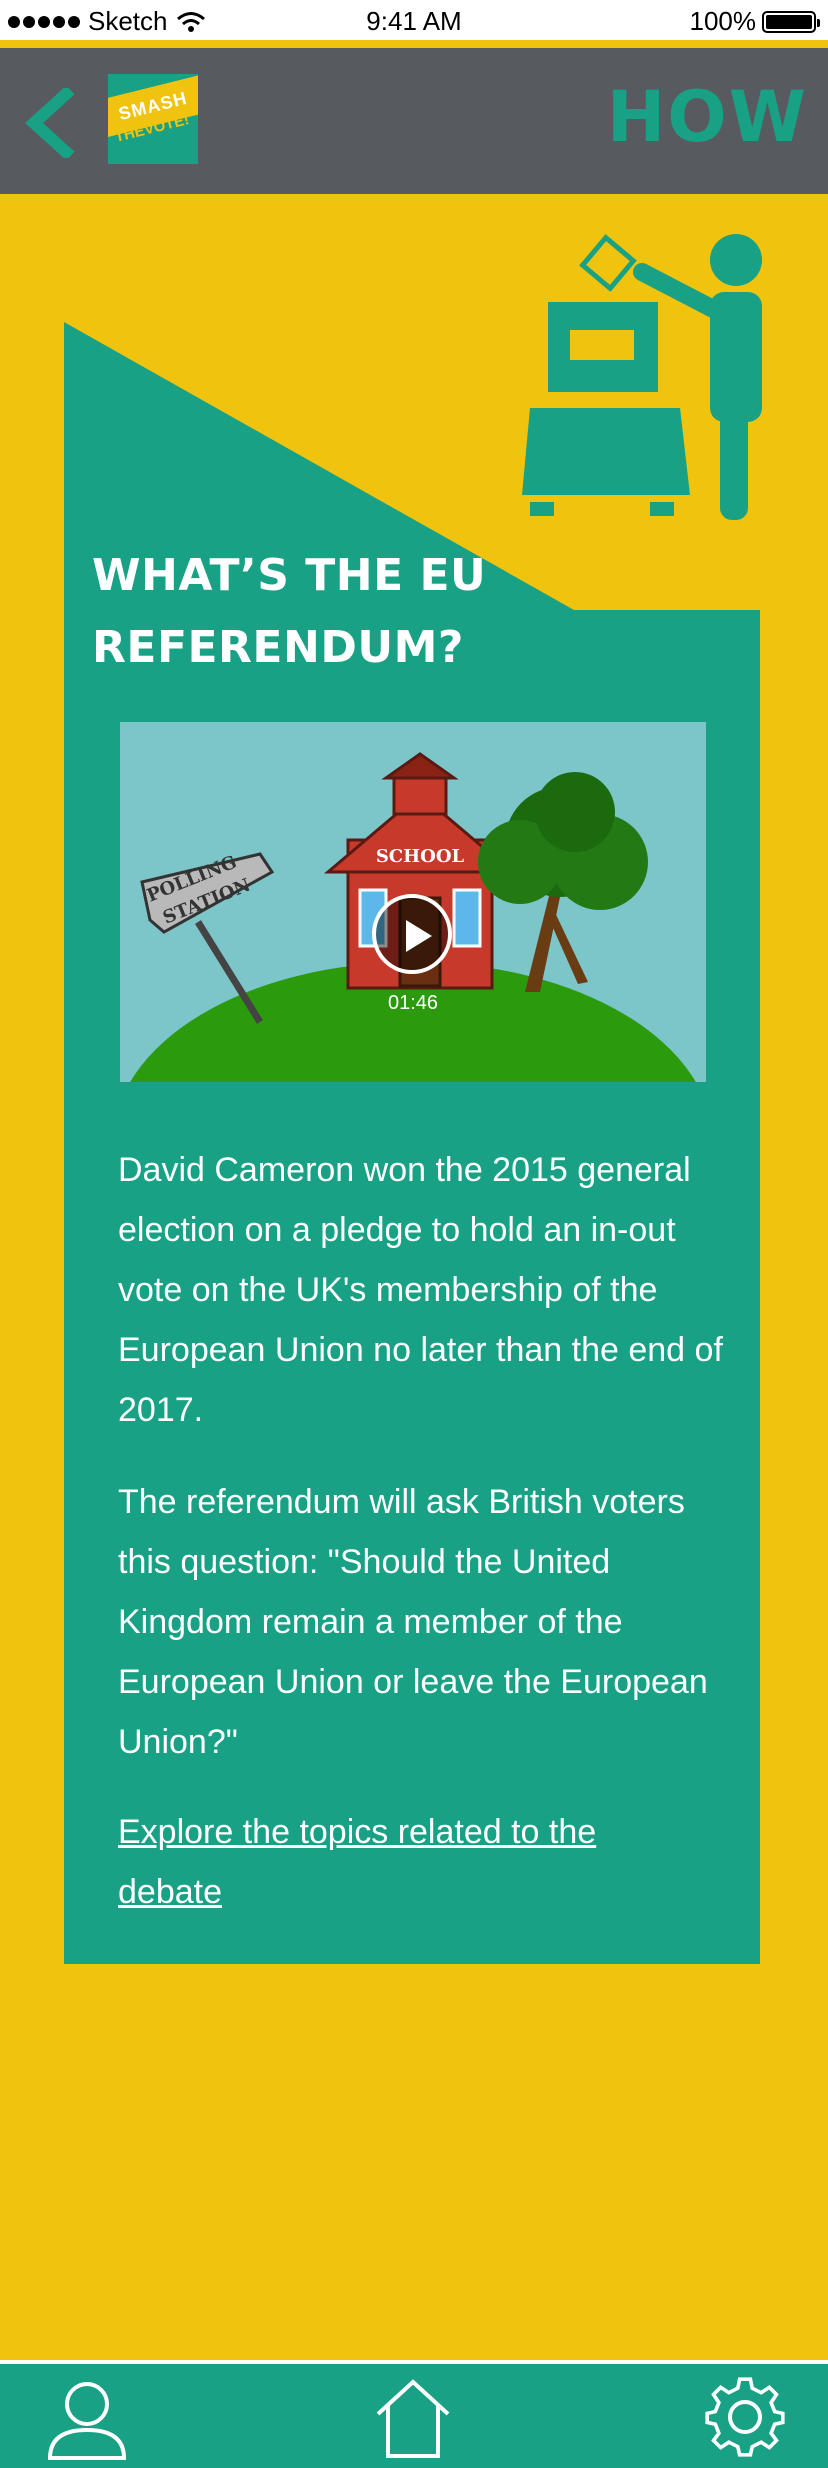  I want to click on back-chevron-icon, so click(50, 123).